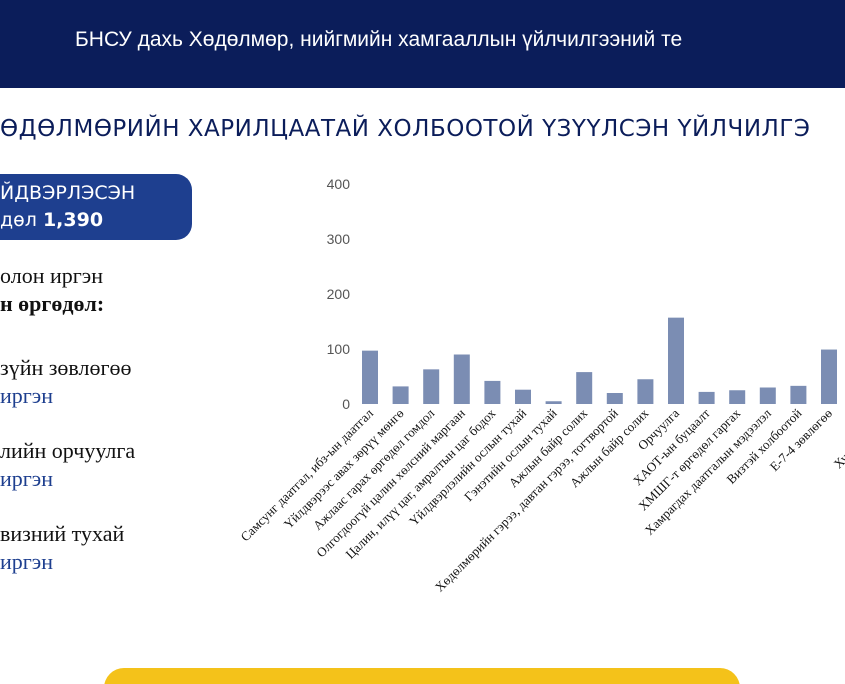 The height and width of the screenshot is (684, 845). What do you see at coordinates (52, 303) in the screenshot?
I see `note-line: н өргөдөл:` at bounding box center [52, 303].